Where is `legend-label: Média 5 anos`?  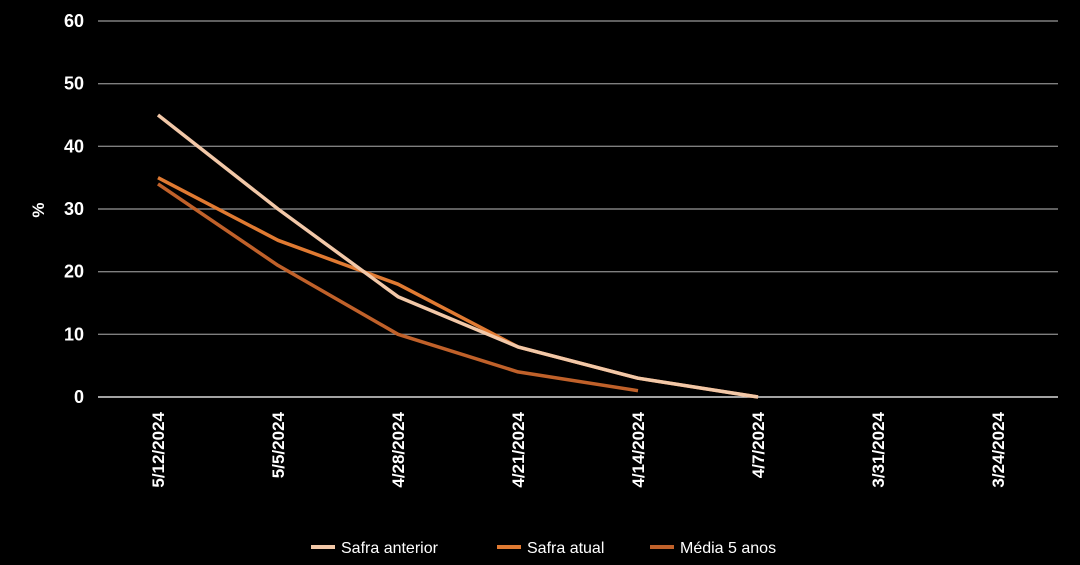
legend-label: Média 5 anos is located at coordinates (728, 548).